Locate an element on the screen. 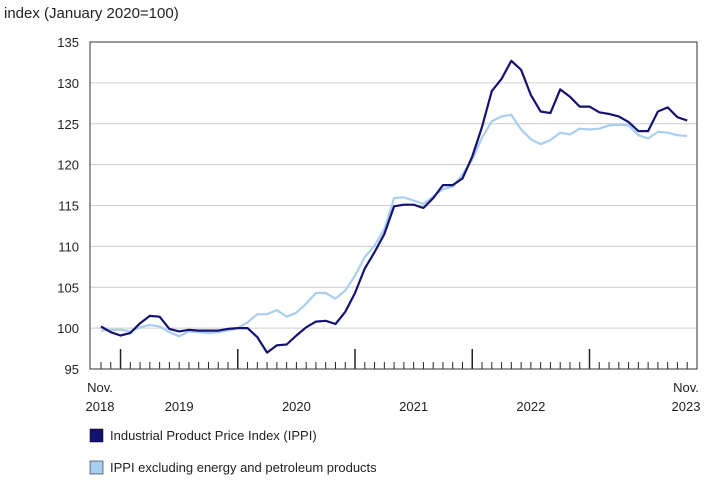  x-start-month-label: Nov. is located at coordinates (100, 387).